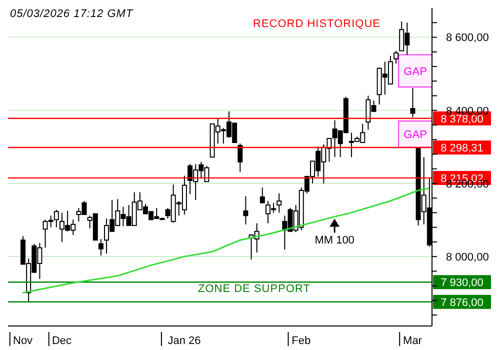  I want to click on y-tick-label: 8 600,00, so click(467, 38).